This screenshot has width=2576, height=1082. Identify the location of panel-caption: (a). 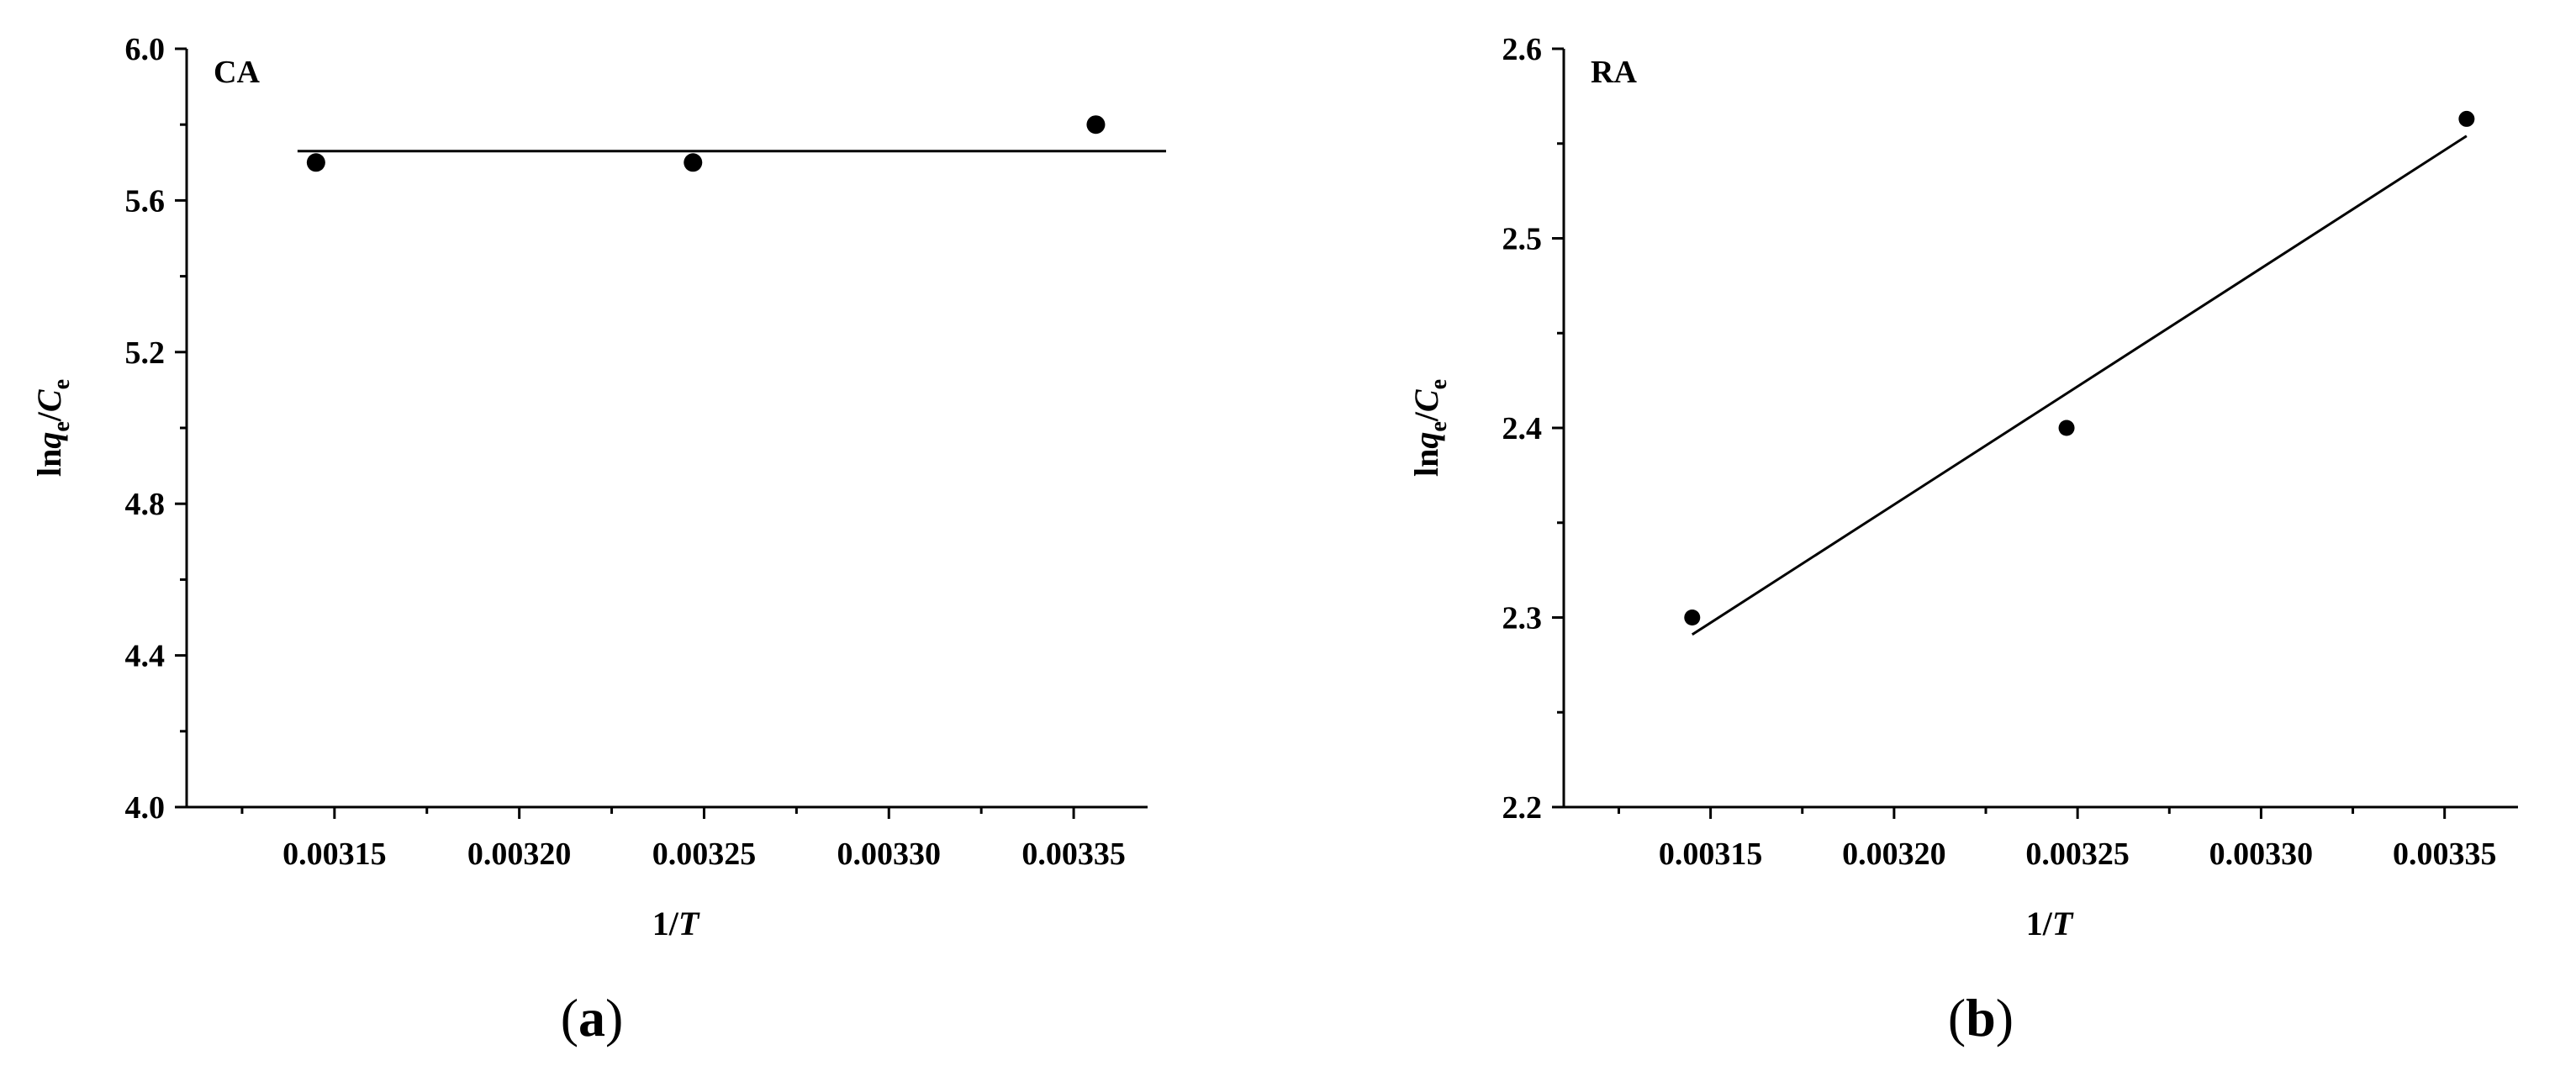
(592, 1018).